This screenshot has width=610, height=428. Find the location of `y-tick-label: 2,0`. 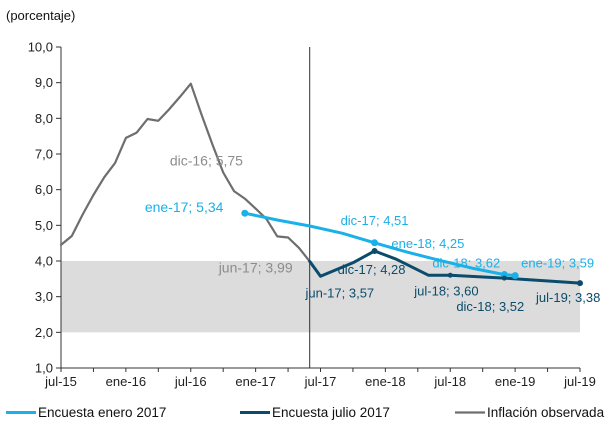

y-tick-label: 2,0 is located at coordinates (44, 332).